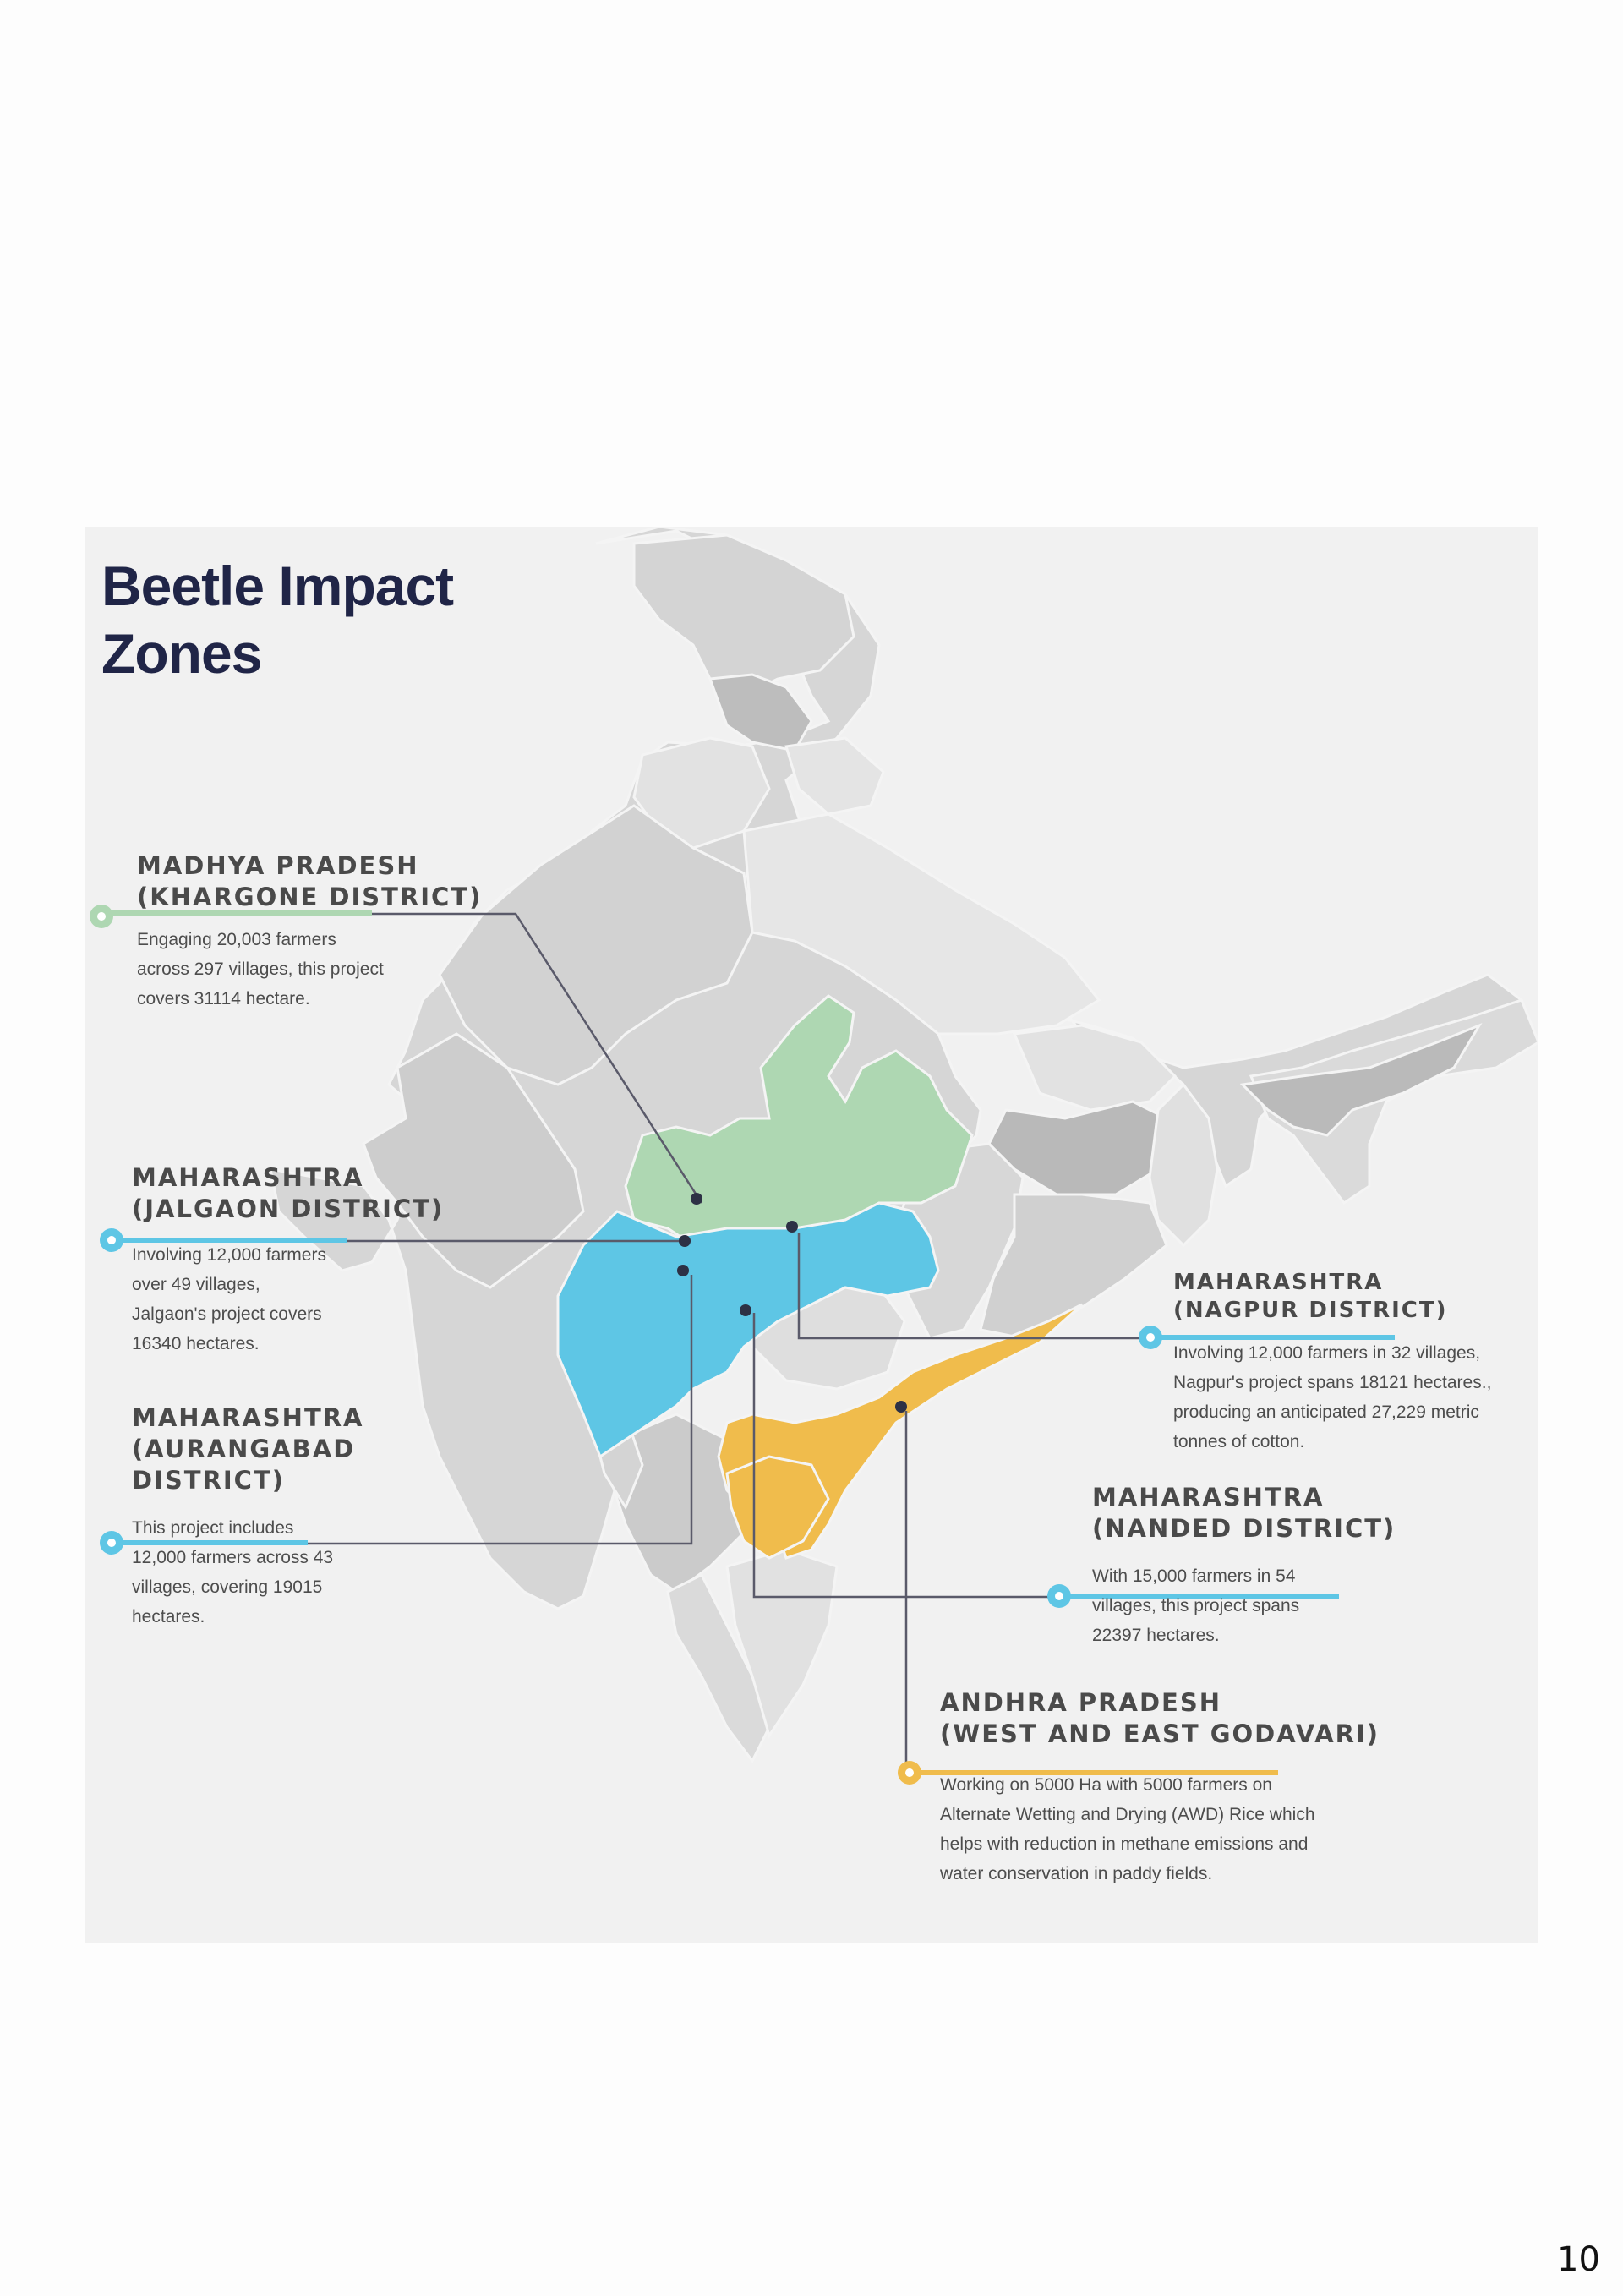 The width and height of the screenshot is (1623, 2296). What do you see at coordinates (289, 1208) in the screenshot?
I see `zone-title-line: (JALGAON DISTRICT)` at bounding box center [289, 1208].